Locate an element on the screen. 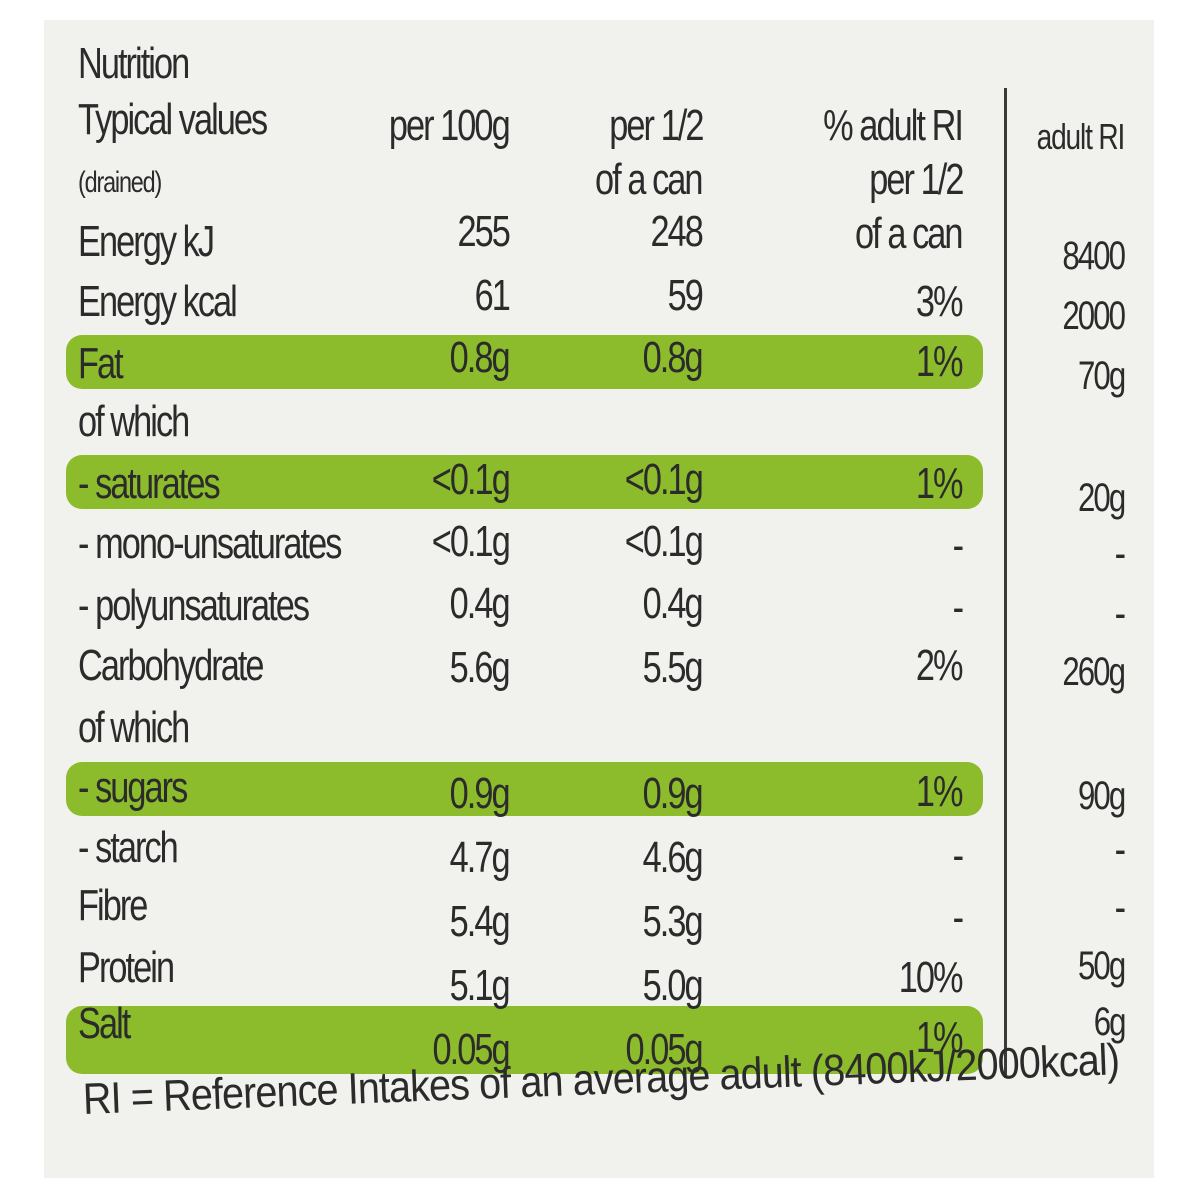 This screenshot has width=1200, height=1200. col-ri-header-1: % adult RI is located at coordinates (893, 125).